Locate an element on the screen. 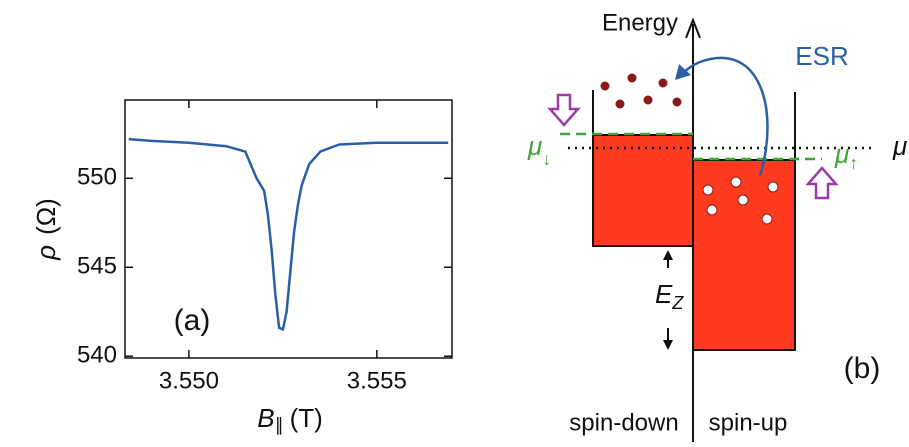 The height and width of the screenshot is (447, 909). spin-up-label: spin-up is located at coordinates (748, 422).